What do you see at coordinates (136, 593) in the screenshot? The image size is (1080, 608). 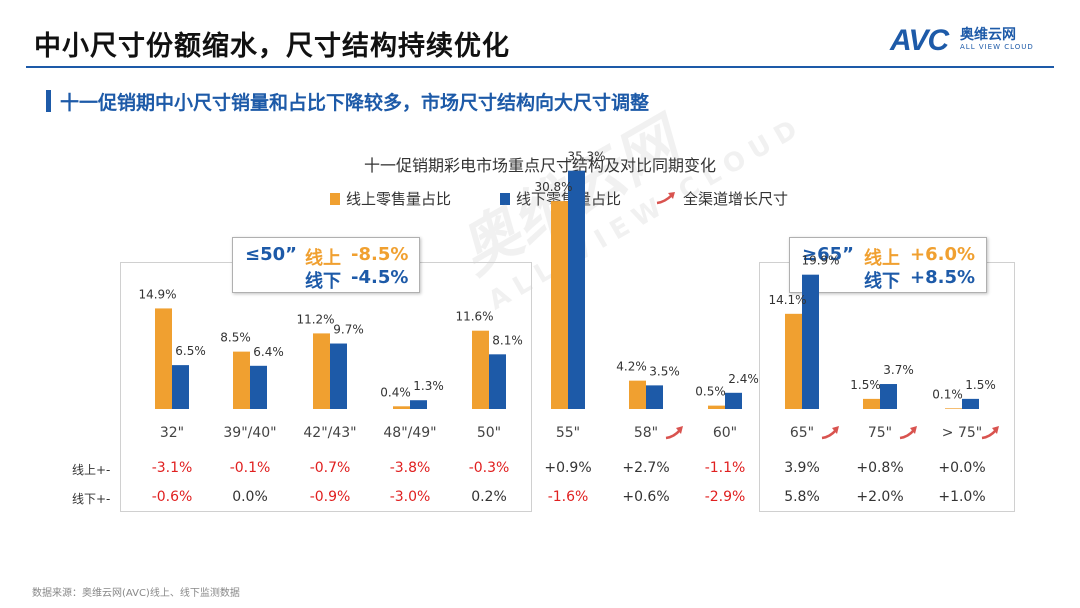 I see `data-source-note: 数据来源：奥维云网(AVC)线上、线下监测数据` at bounding box center [136, 593].